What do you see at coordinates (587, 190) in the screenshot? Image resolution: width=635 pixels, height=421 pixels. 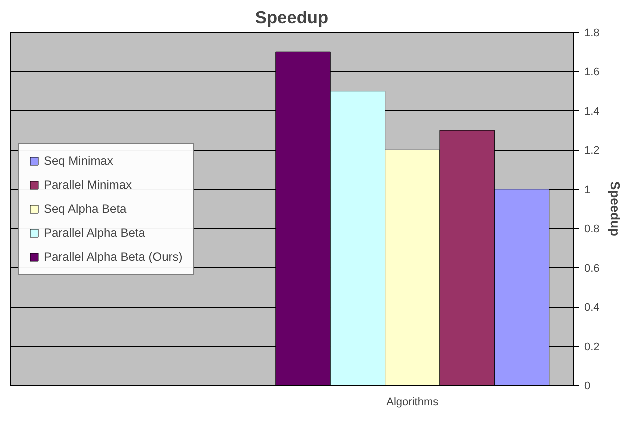 I see `y-tick-label: 1` at bounding box center [587, 190].